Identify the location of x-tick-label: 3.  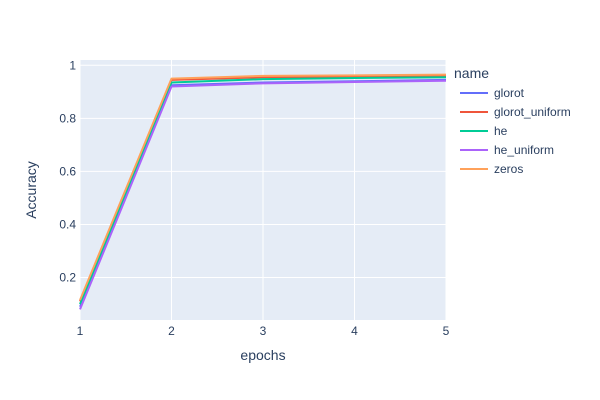
(263, 331).